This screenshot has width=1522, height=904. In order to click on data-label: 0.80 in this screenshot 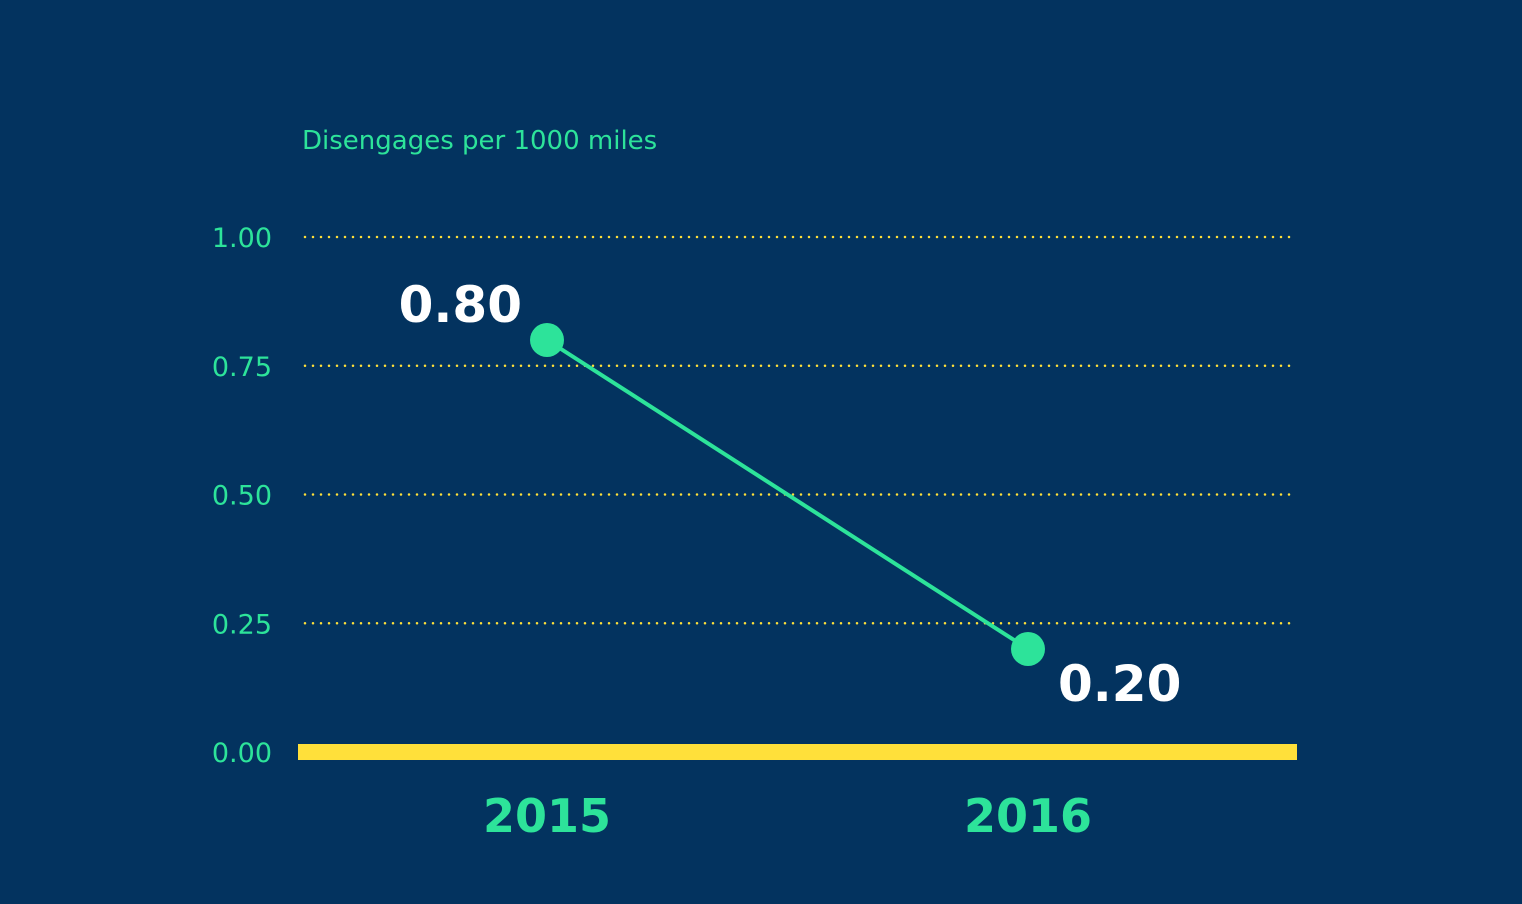, I will do `click(460, 305)`.